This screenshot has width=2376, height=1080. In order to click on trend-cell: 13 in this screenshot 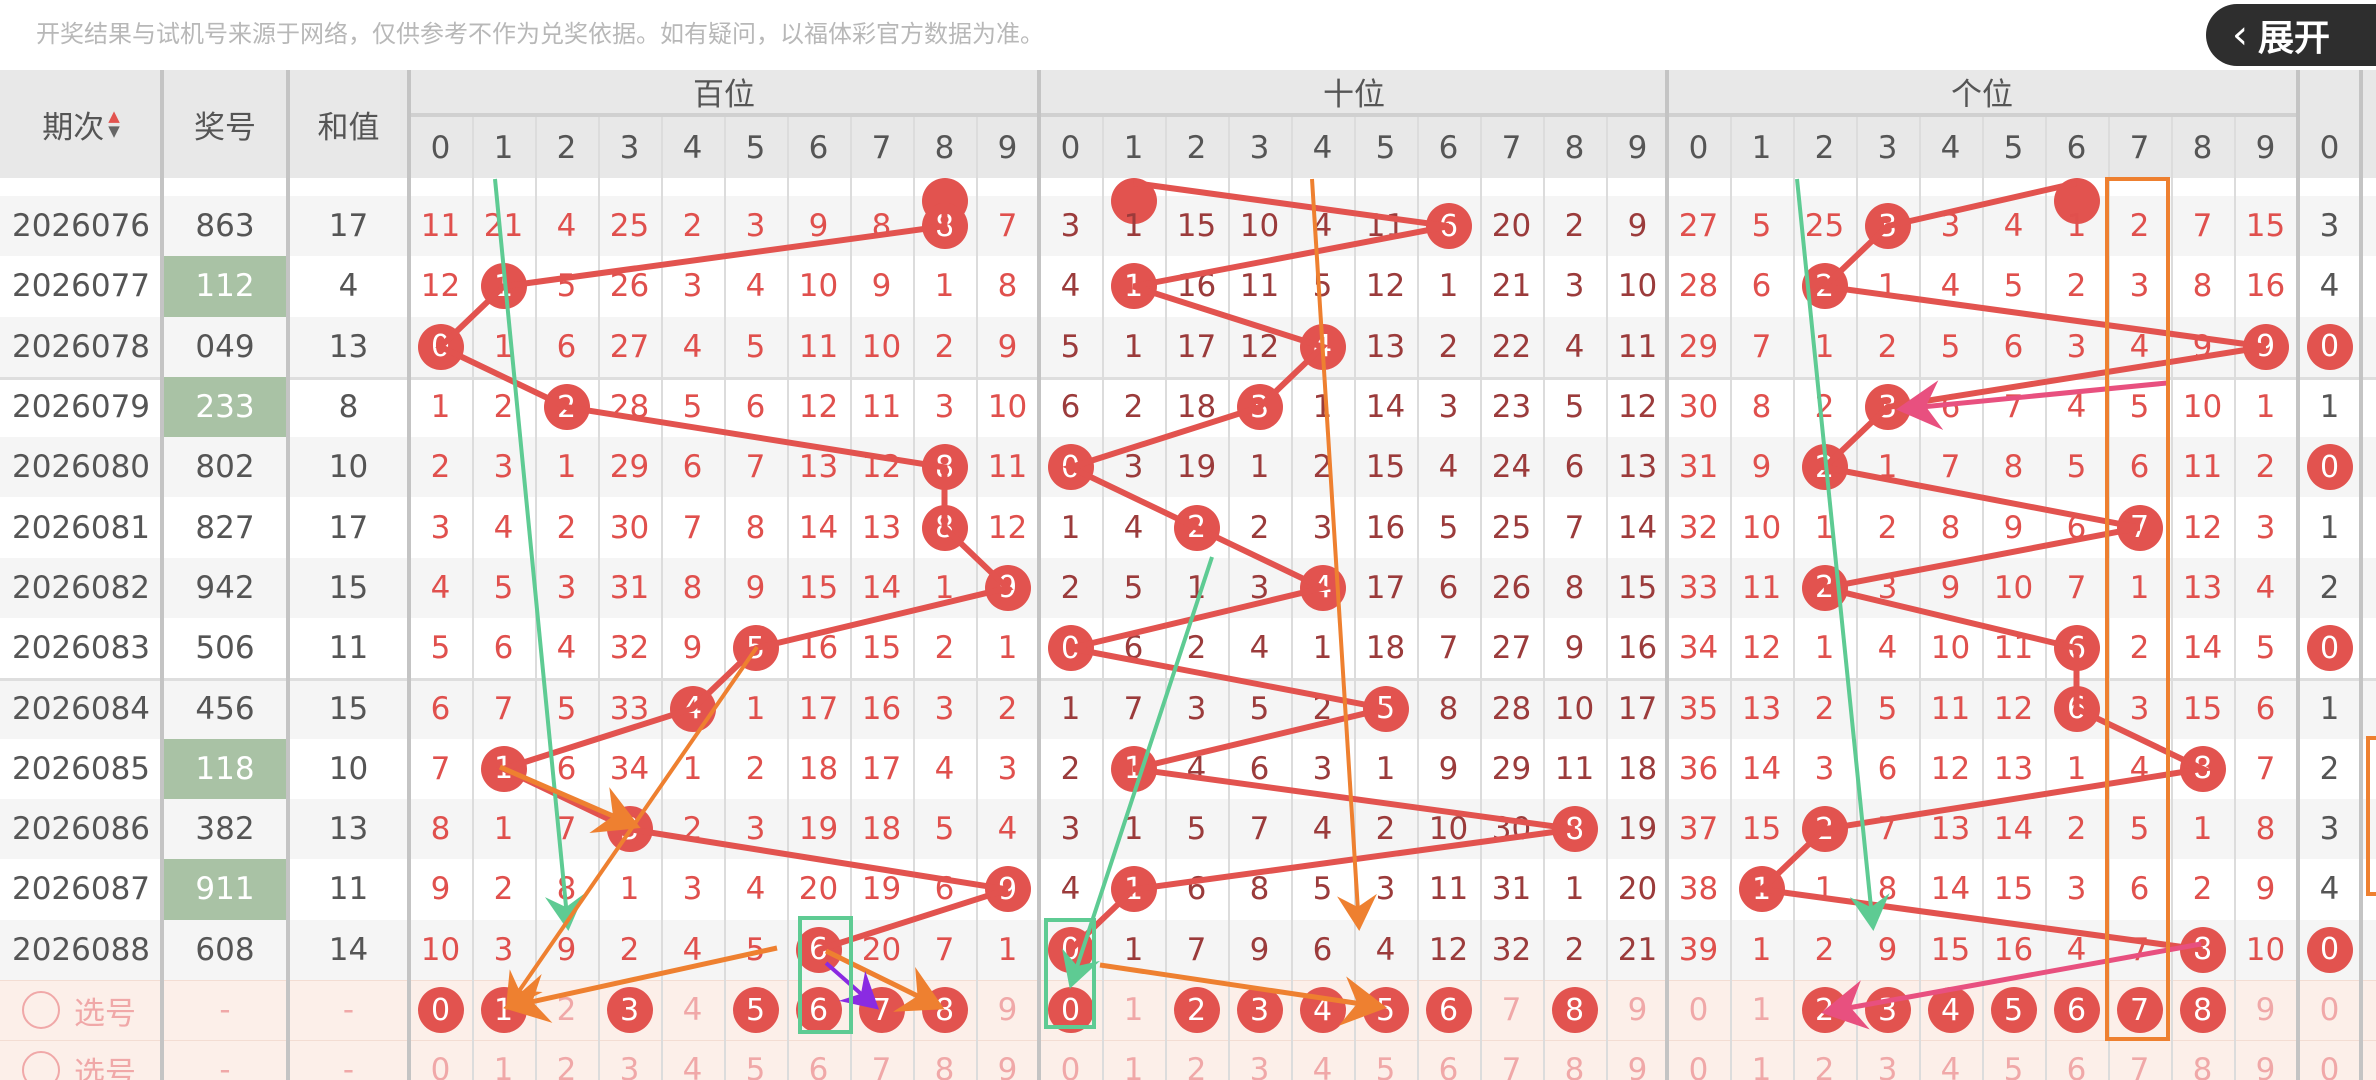, I will do `click(818, 467)`.